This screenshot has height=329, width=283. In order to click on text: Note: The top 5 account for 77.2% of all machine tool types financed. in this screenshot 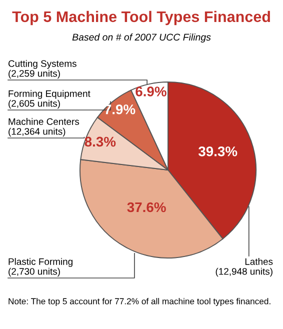, I will do `click(139, 302)`.